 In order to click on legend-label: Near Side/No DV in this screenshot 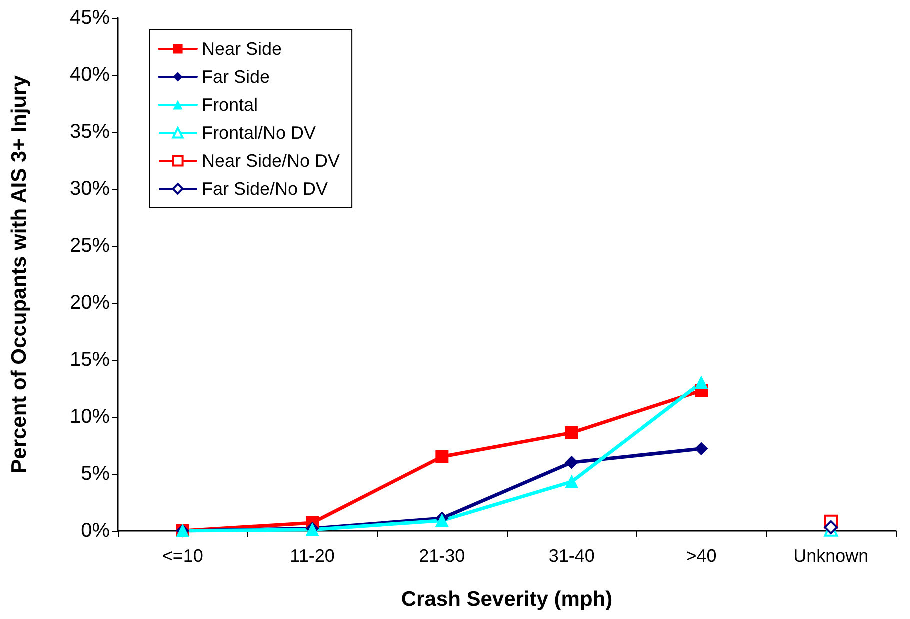, I will do `click(271, 161)`.